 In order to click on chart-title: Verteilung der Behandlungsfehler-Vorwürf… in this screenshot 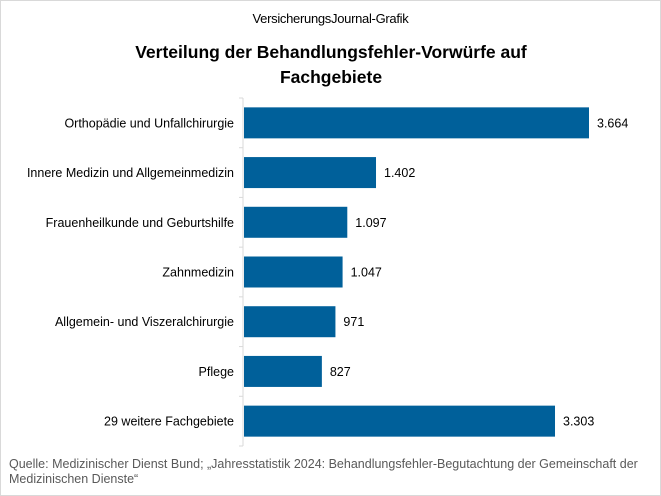, I will do `click(331, 64)`.